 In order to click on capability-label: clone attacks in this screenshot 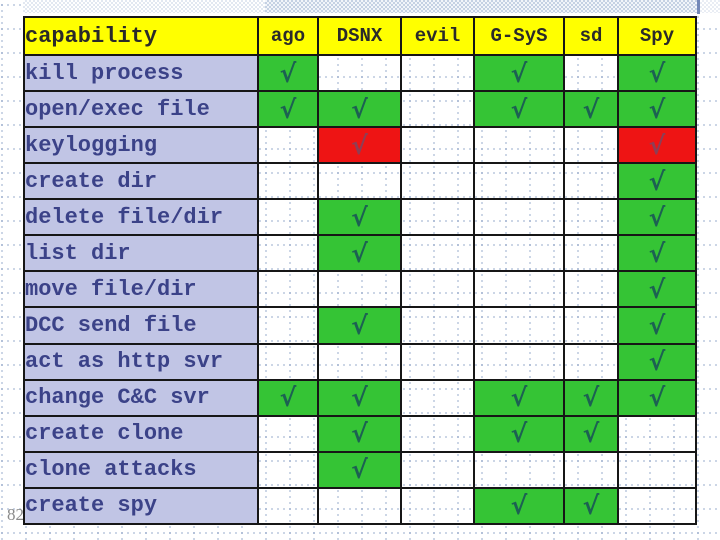, I will do `click(141, 469)`.